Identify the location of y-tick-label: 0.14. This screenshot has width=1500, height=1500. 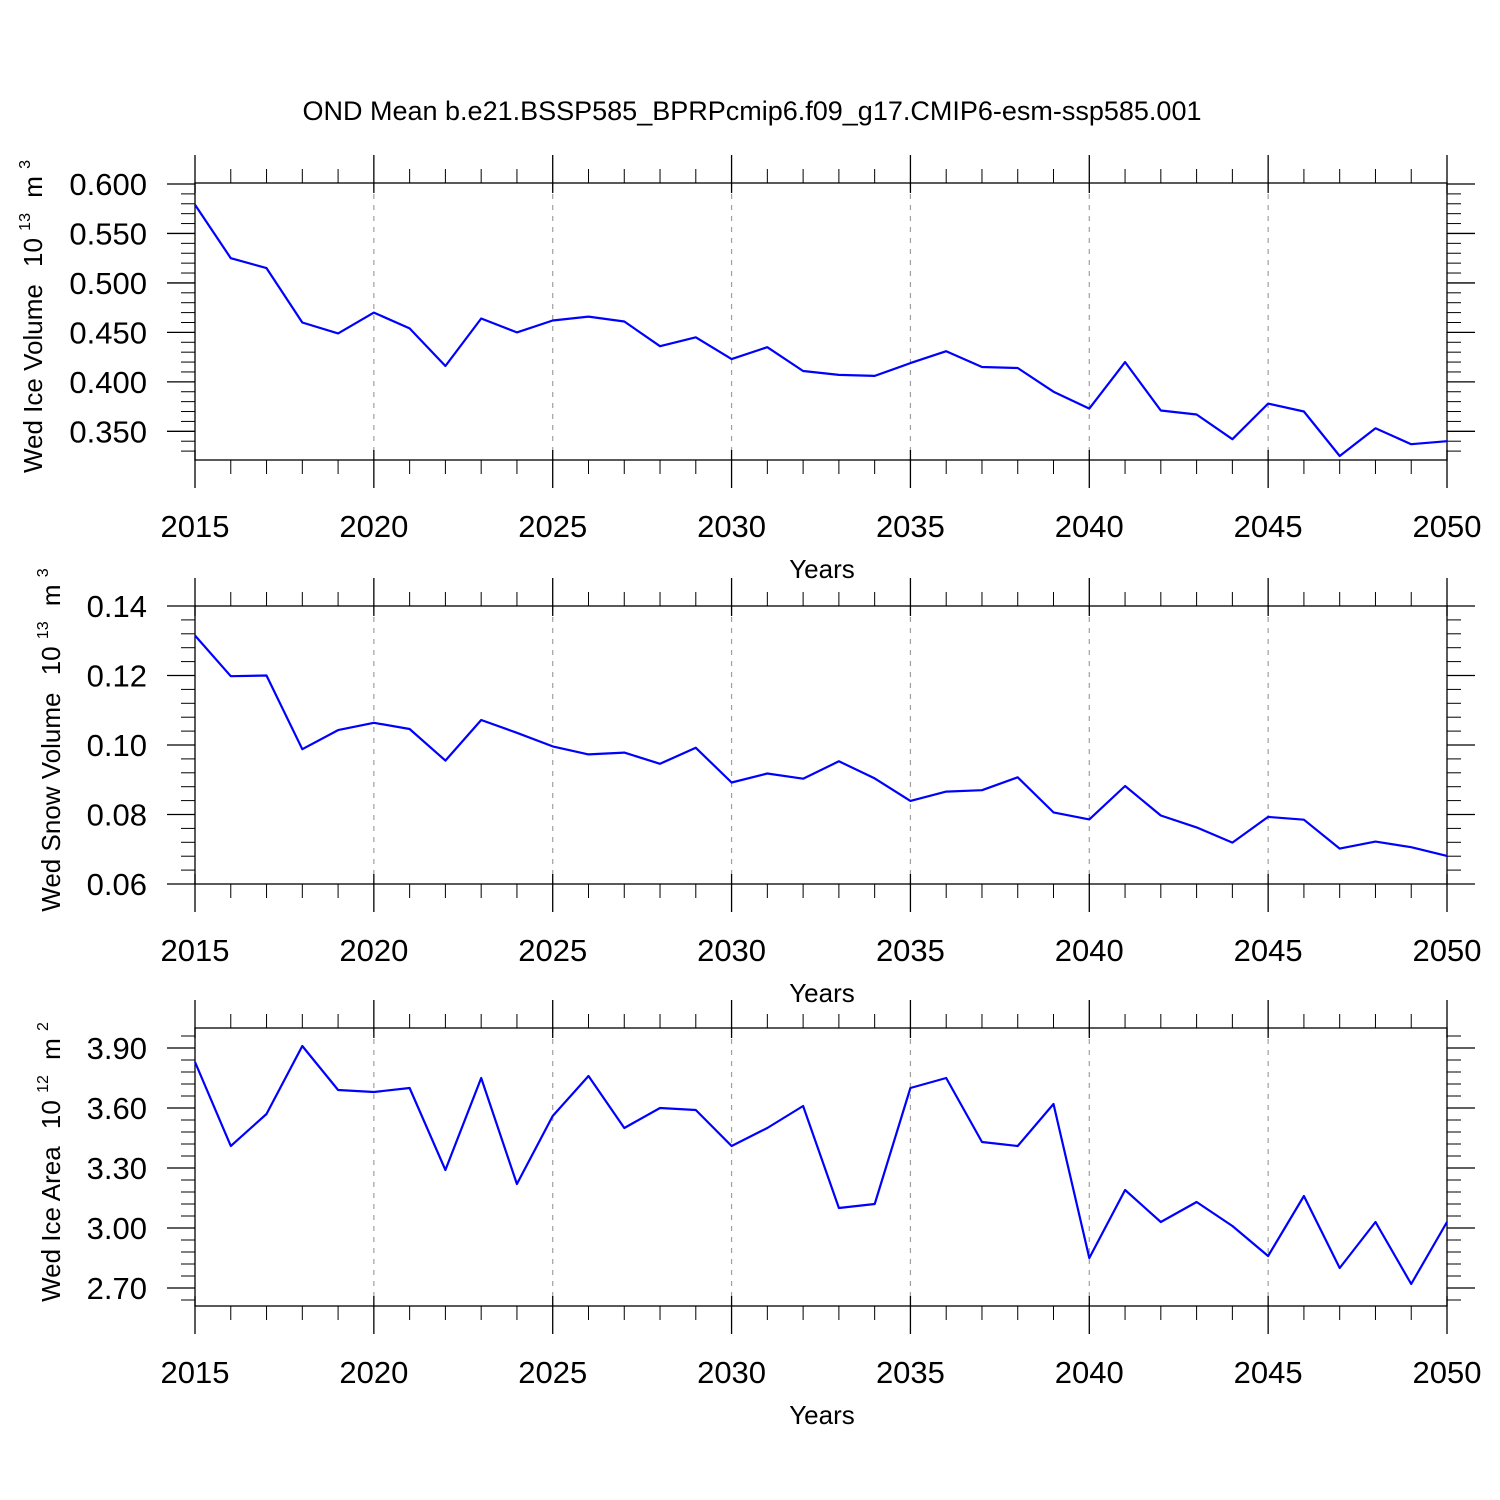
(117, 606).